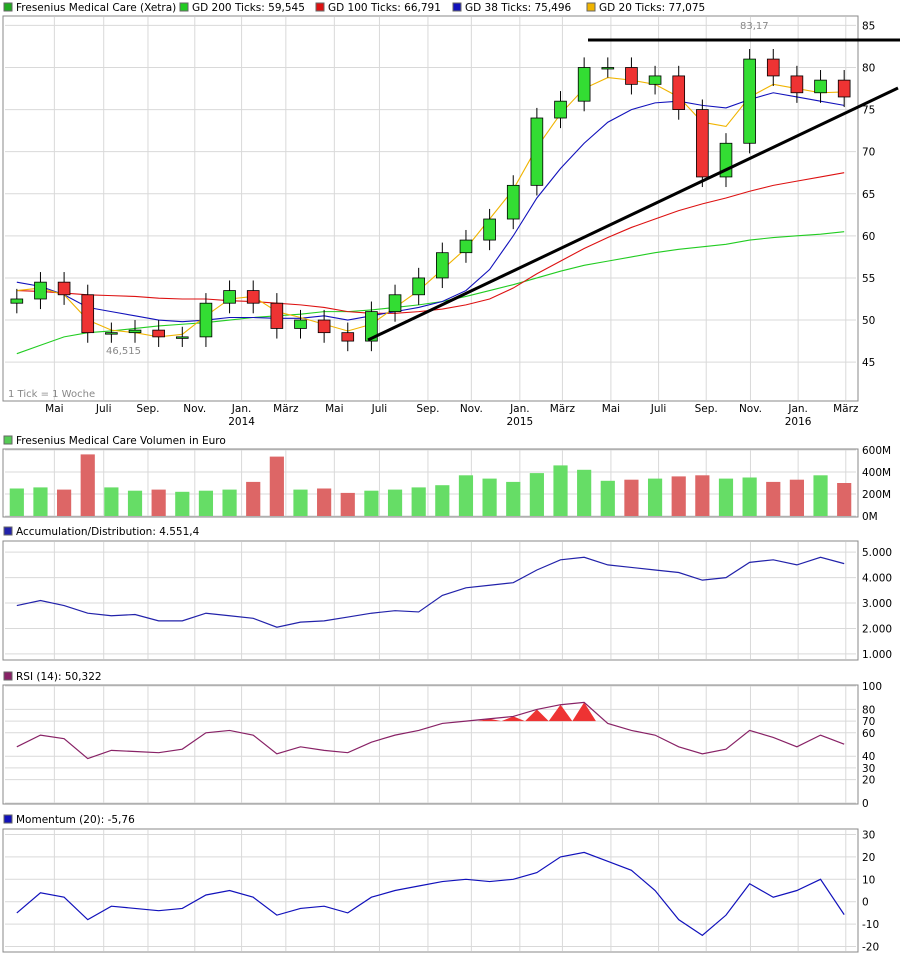 Image resolution: width=900 pixels, height=958 pixels. What do you see at coordinates (59, 677) in the screenshot?
I see `rsi-panel-title: RSI (14): 50,322` at bounding box center [59, 677].